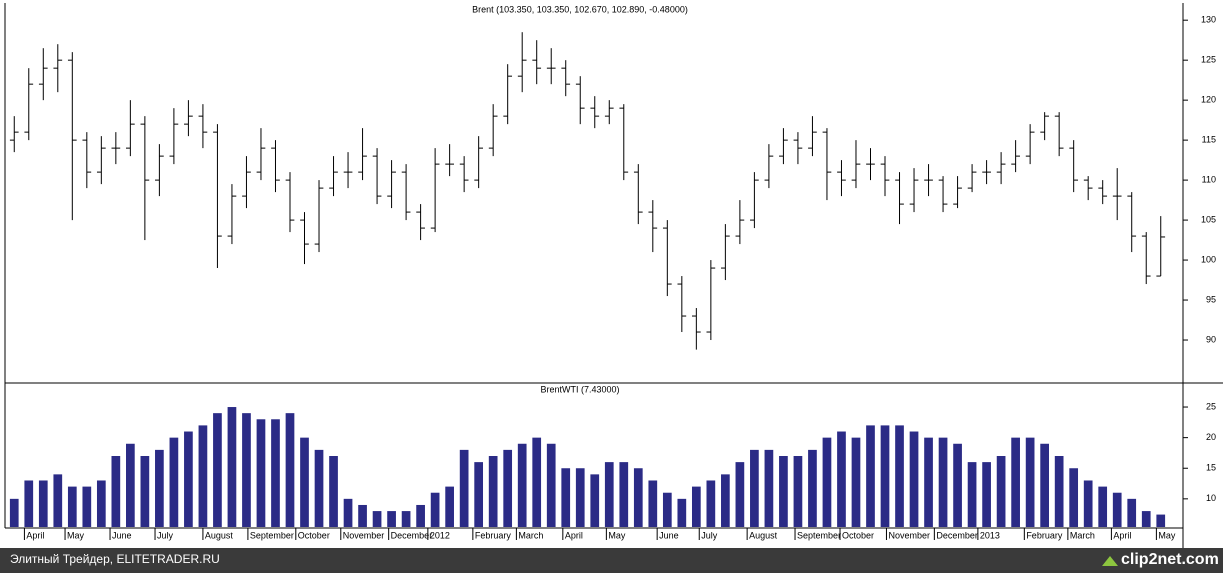 The image size is (1223, 573). What do you see at coordinates (990, 535) in the screenshot?
I see `x-tick-label: 2013` at bounding box center [990, 535].